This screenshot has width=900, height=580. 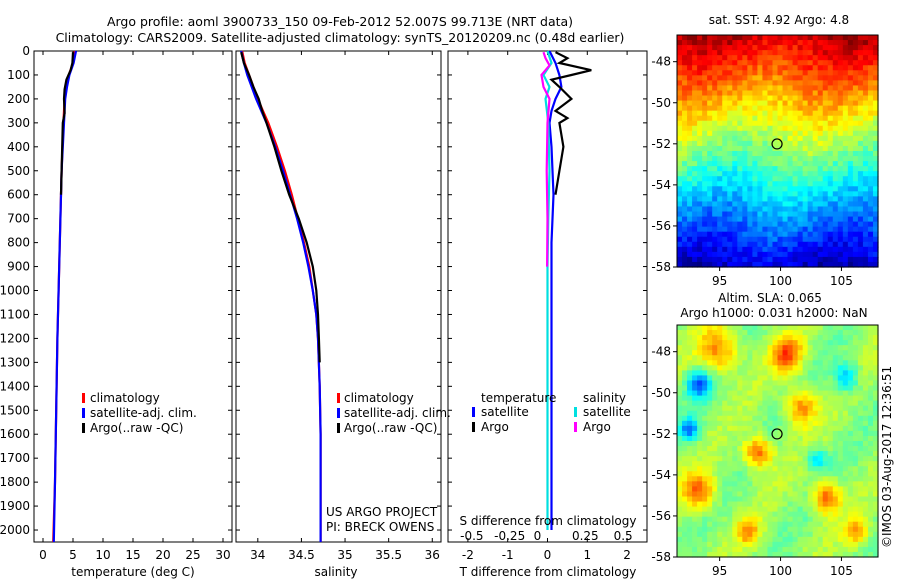 What do you see at coordinates (15, 434) in the screenshot?
I see `y-tick-label: 1600` at bounding box center [15, 434].